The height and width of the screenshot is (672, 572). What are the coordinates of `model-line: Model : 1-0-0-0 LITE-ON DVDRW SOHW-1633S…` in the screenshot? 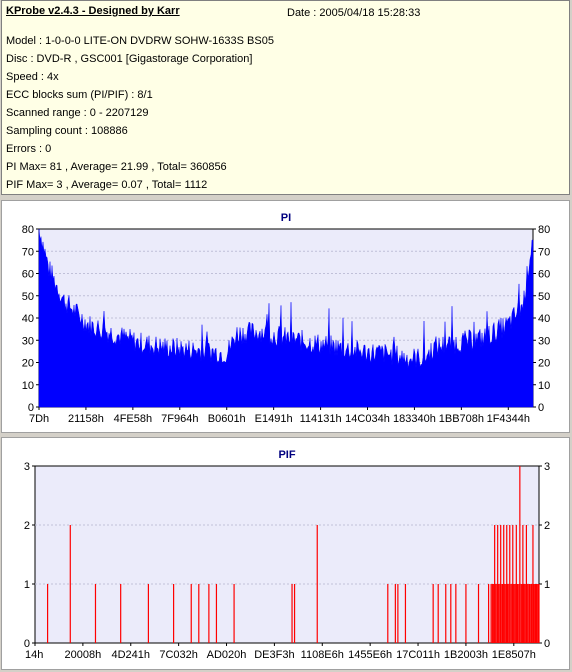 It's located at (140, 41).